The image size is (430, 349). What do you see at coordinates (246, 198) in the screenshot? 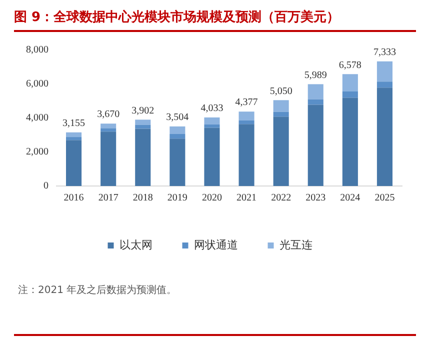
I see `x-tick-label: 2021` at bounding box center [246, 198].